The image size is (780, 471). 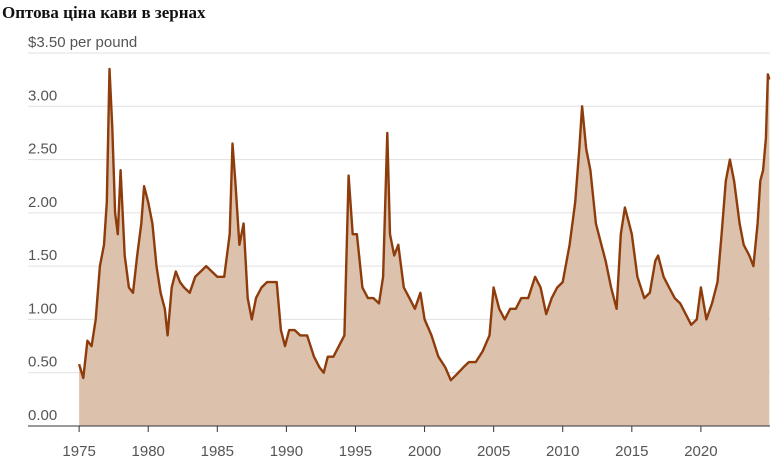 What do you see at coordinates (42, 255) in the screenshot?
I see `y-tick-label: 1.50` at bounding box center [42, 255].